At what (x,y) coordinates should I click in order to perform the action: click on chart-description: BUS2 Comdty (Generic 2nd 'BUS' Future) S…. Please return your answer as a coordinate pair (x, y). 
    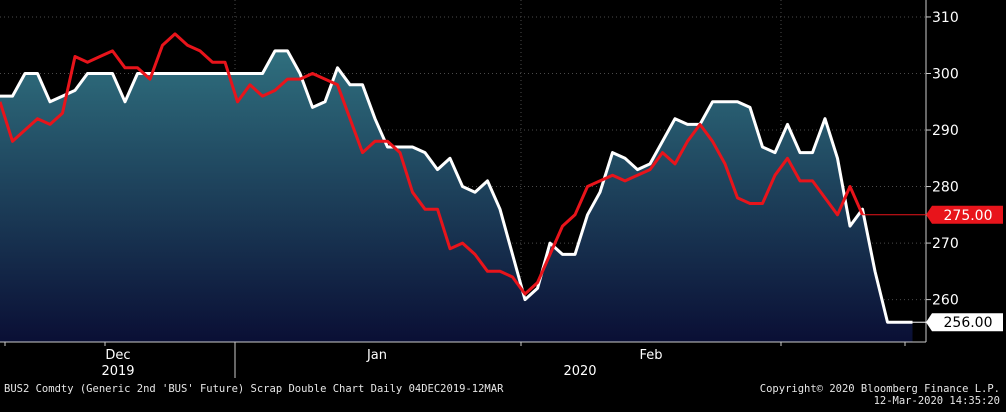
    Looking at the image, I should click on (254, 389).